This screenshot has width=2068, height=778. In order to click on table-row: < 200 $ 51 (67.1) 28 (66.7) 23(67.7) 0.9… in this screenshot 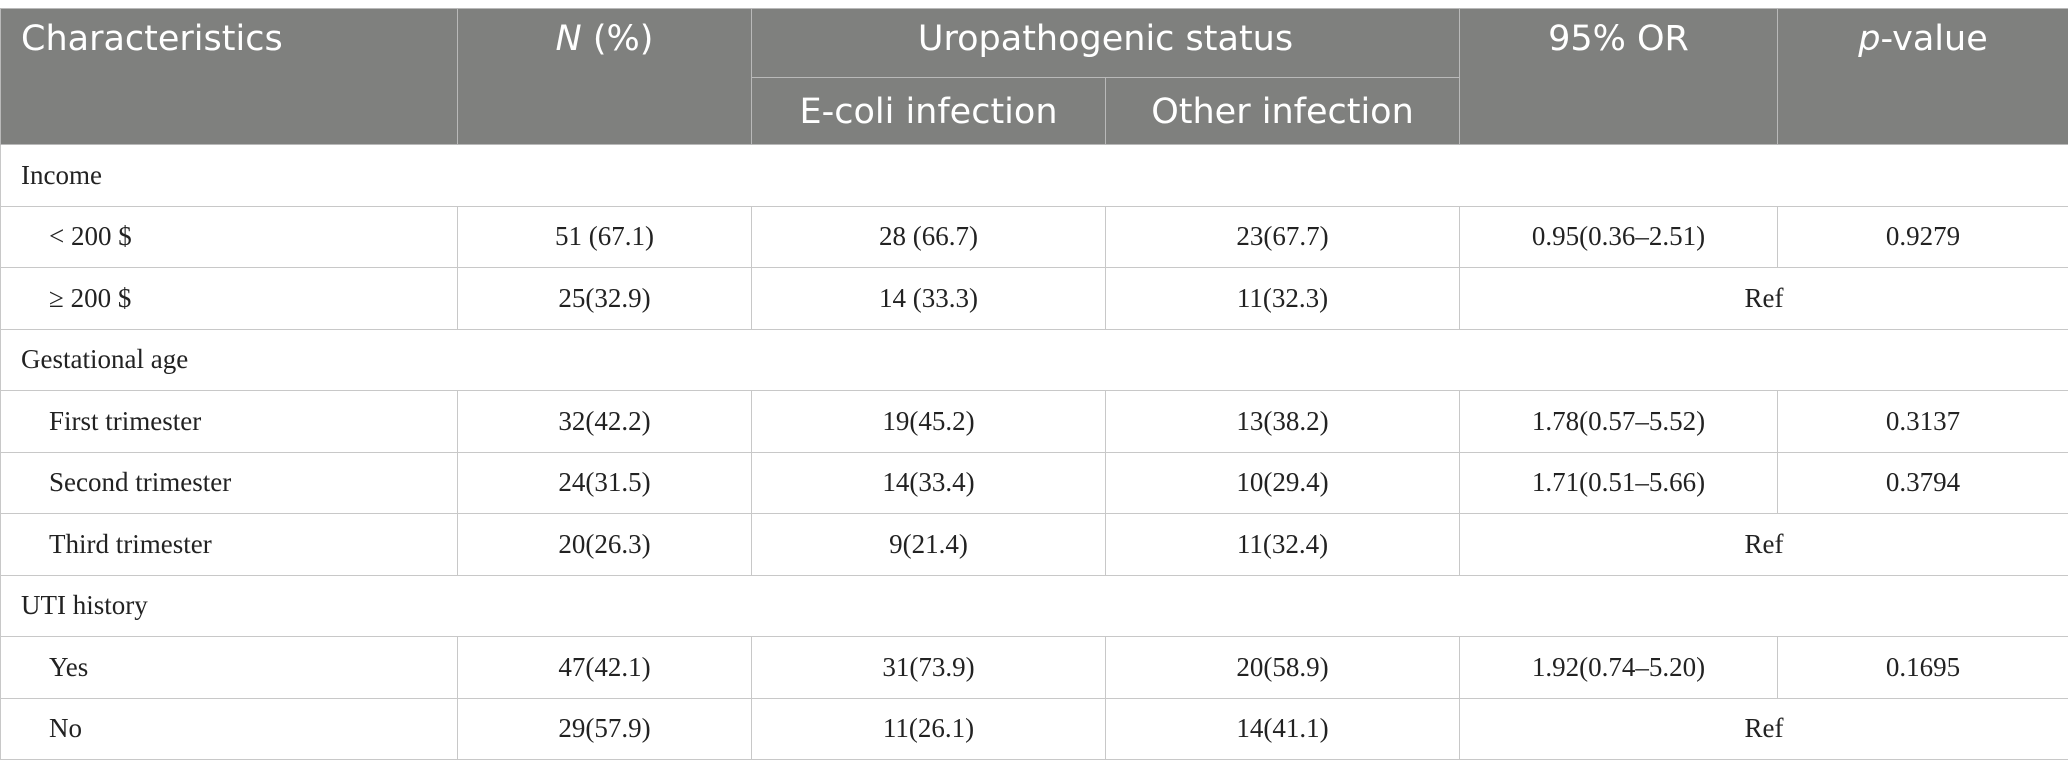, I will do `click(1034, 236)`.